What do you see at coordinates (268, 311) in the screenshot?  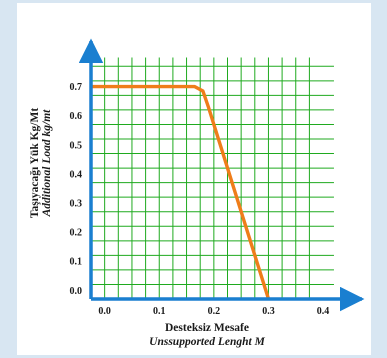 I see `x-tick-label: 0.3` at bounding box center [268, 311].